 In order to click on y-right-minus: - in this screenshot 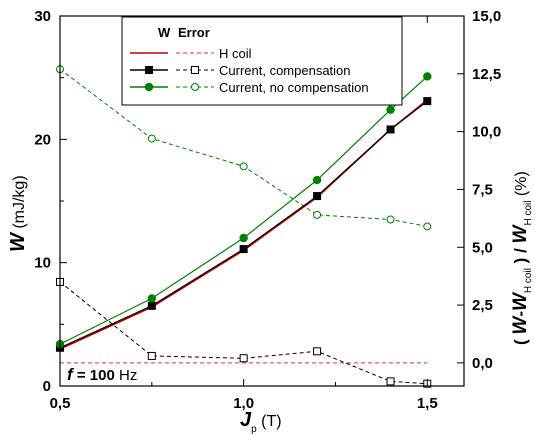, I will do `click(520, 314)`.